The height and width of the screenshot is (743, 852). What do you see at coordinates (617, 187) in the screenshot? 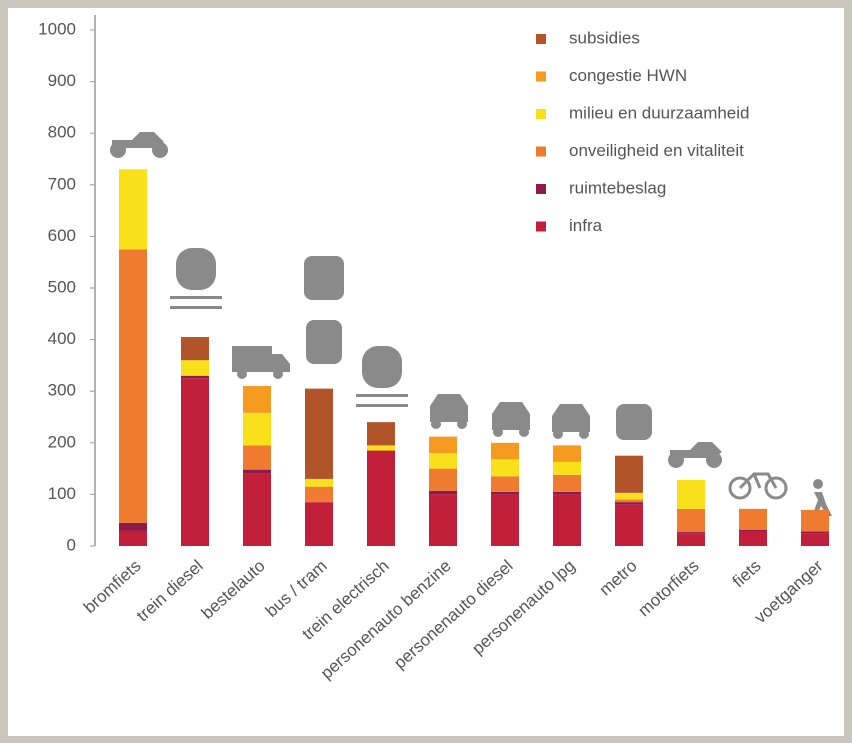
I see `legend-label: ruimtebeslag` at bounding box center [617, 187].